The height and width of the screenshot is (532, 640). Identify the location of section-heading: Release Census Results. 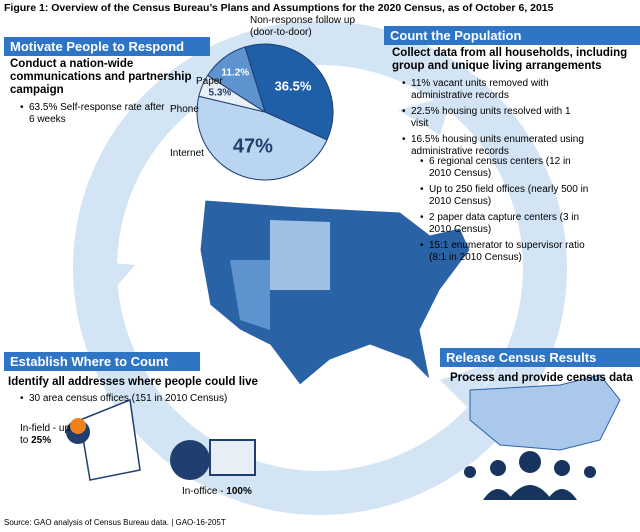
(540, 357).